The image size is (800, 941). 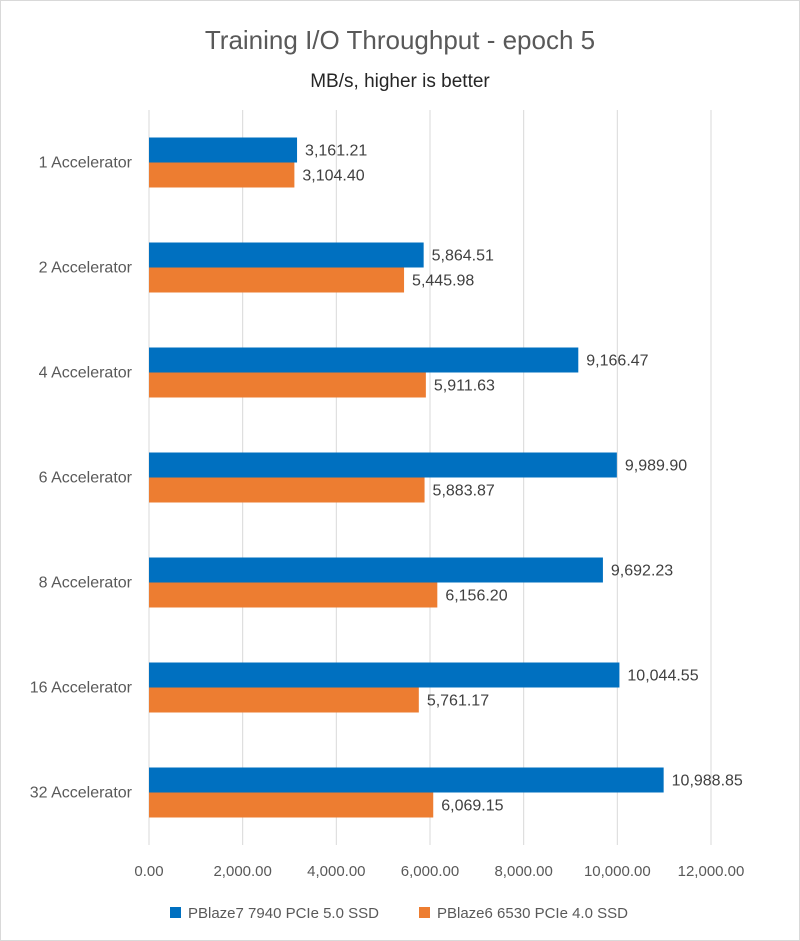 What do you see at coordinates (430, 871) in the screenshot?
I see `x-tick-label: 6,000.00` at bounding box center [430, 871].